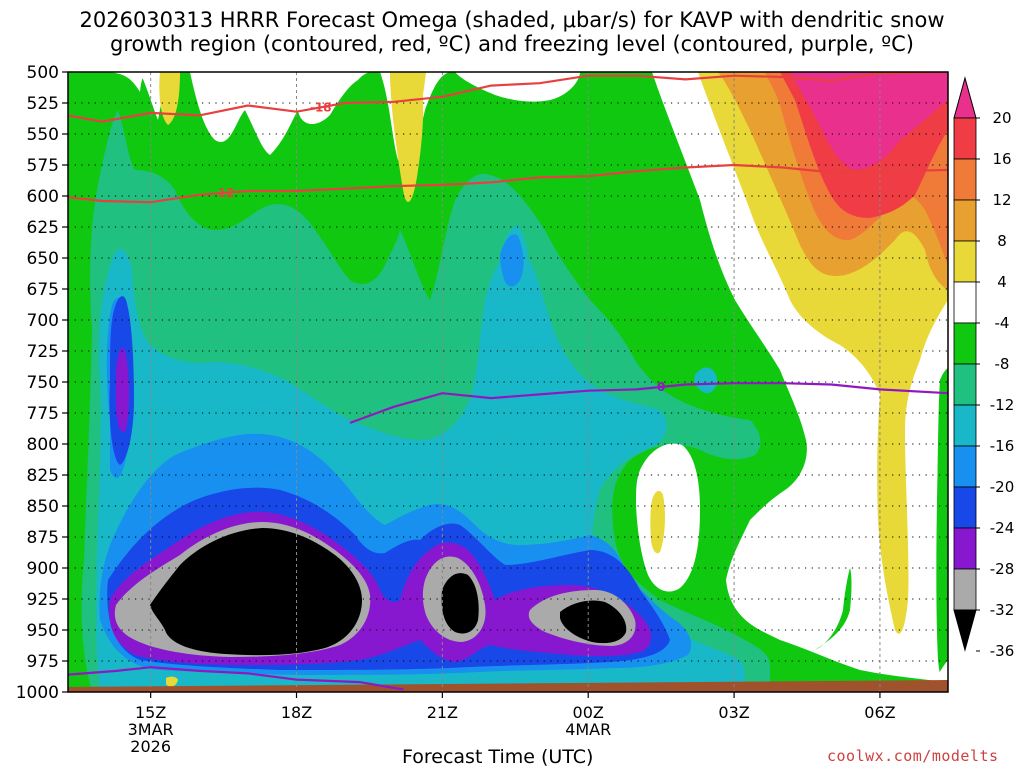  Describe the element at coordinates (43, 73) in the screenshot. I see `y-tick-label: 500` at that location.